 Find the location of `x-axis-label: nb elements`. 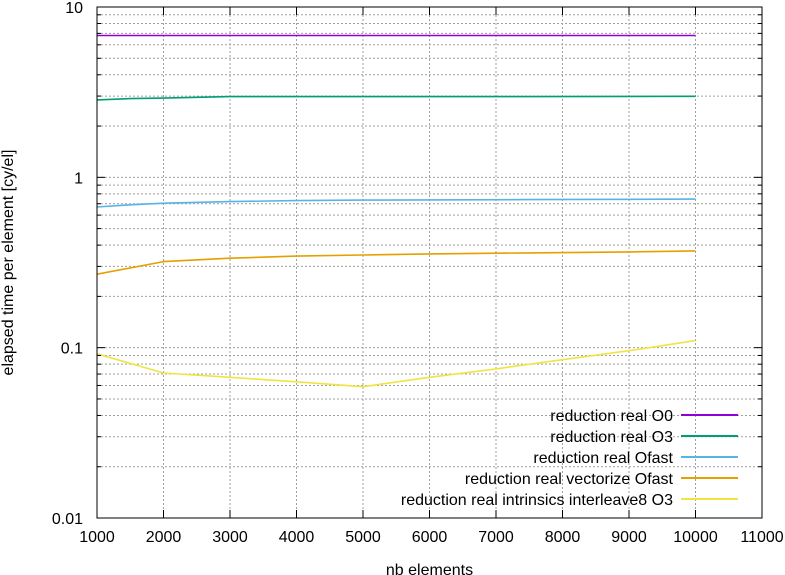

x-axis-label: nb elements is located at coordinates (429, 568).